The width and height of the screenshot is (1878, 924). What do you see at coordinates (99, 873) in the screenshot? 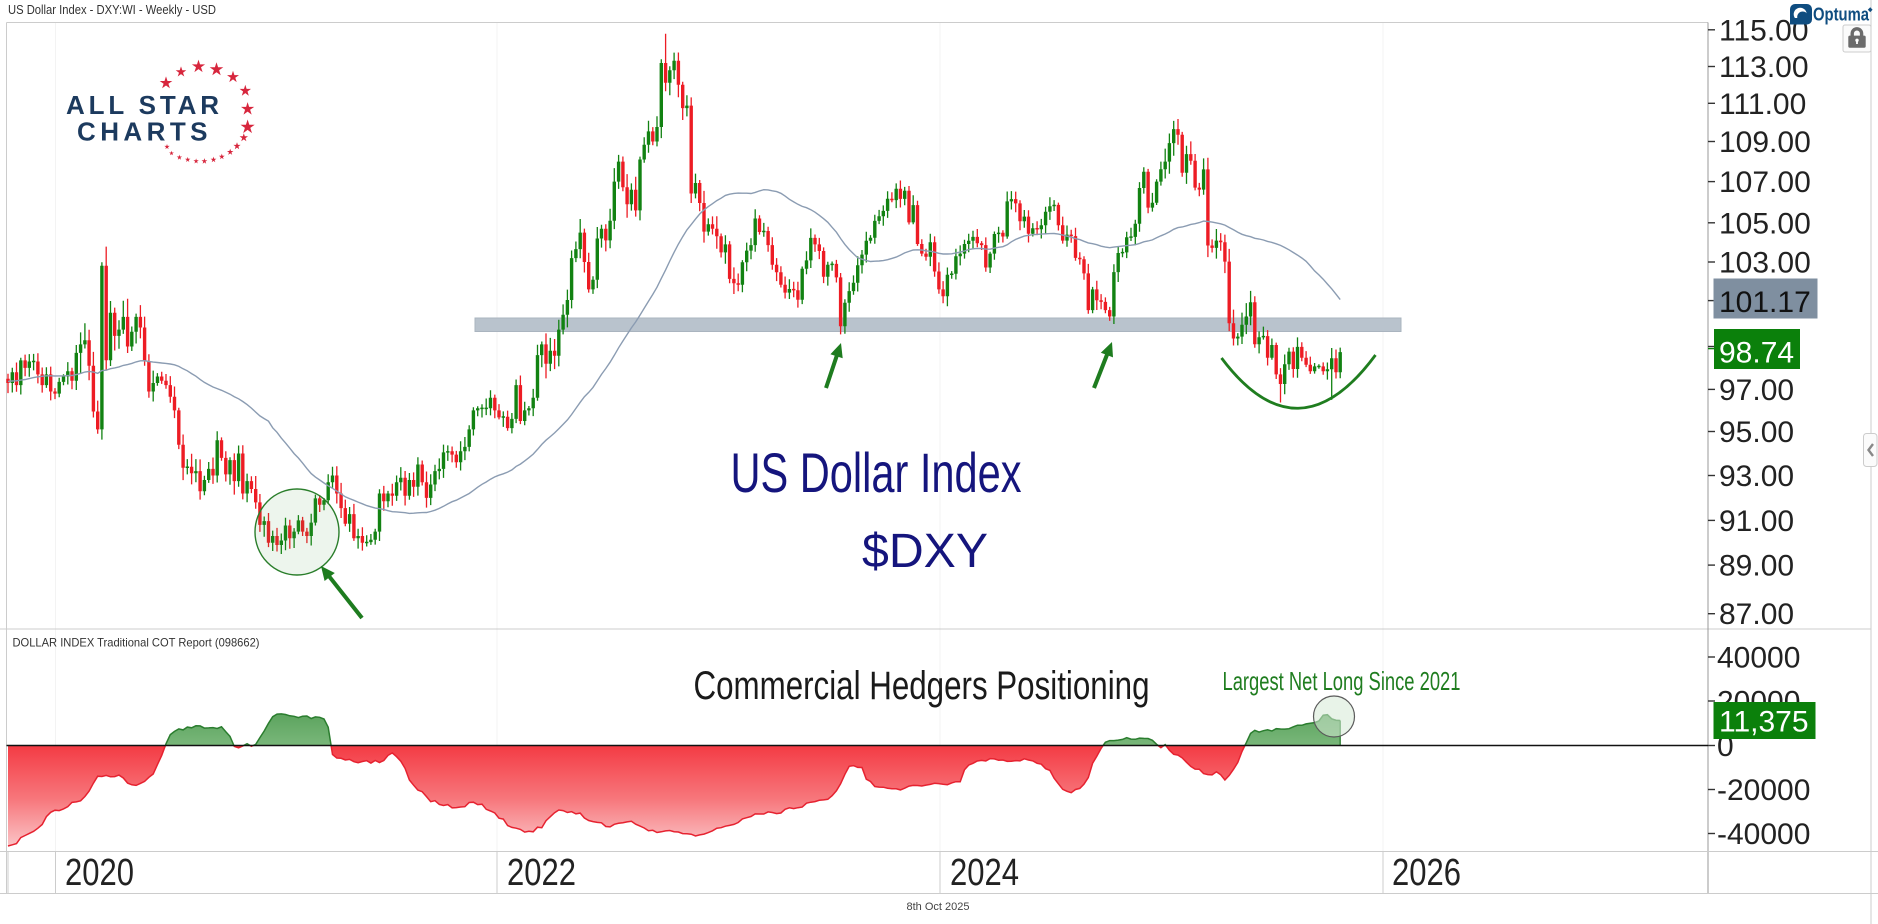
I see `svg-text: 2020` at bounding box center [99, 873].